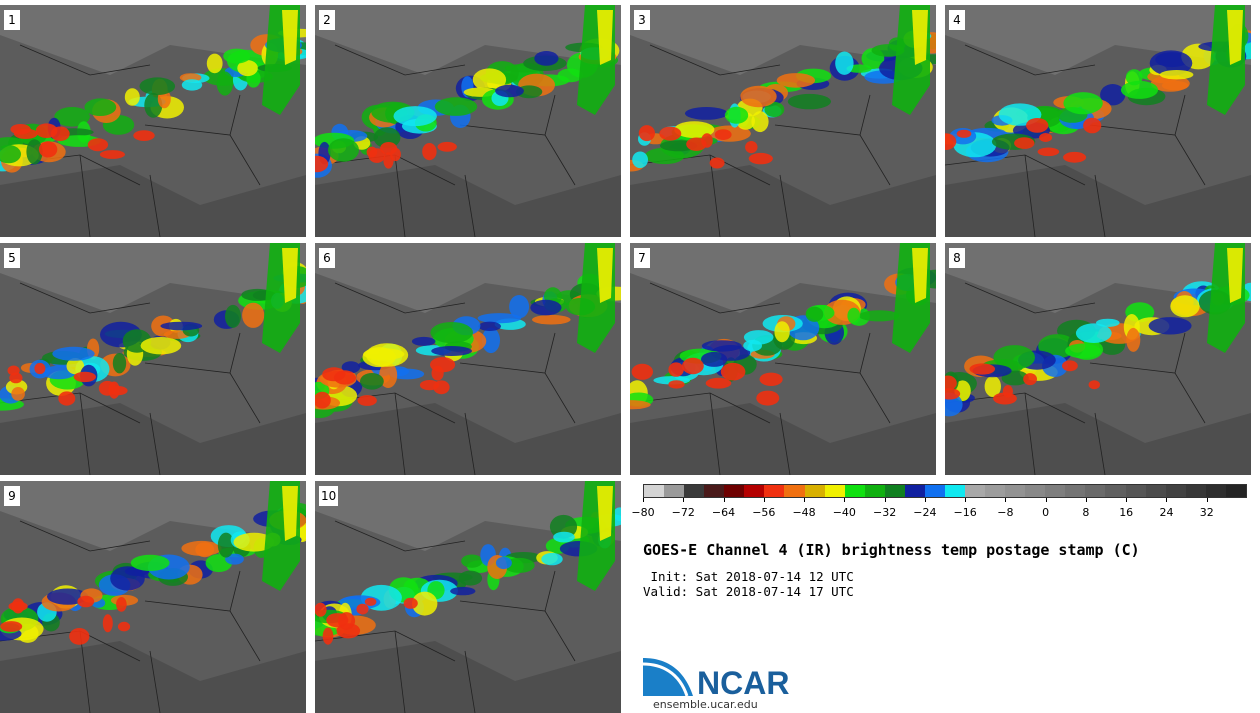 Image resolution: width=1260 pixels, height=713 pixels. I want to click on member-number-label: 2, so click(327, 20).